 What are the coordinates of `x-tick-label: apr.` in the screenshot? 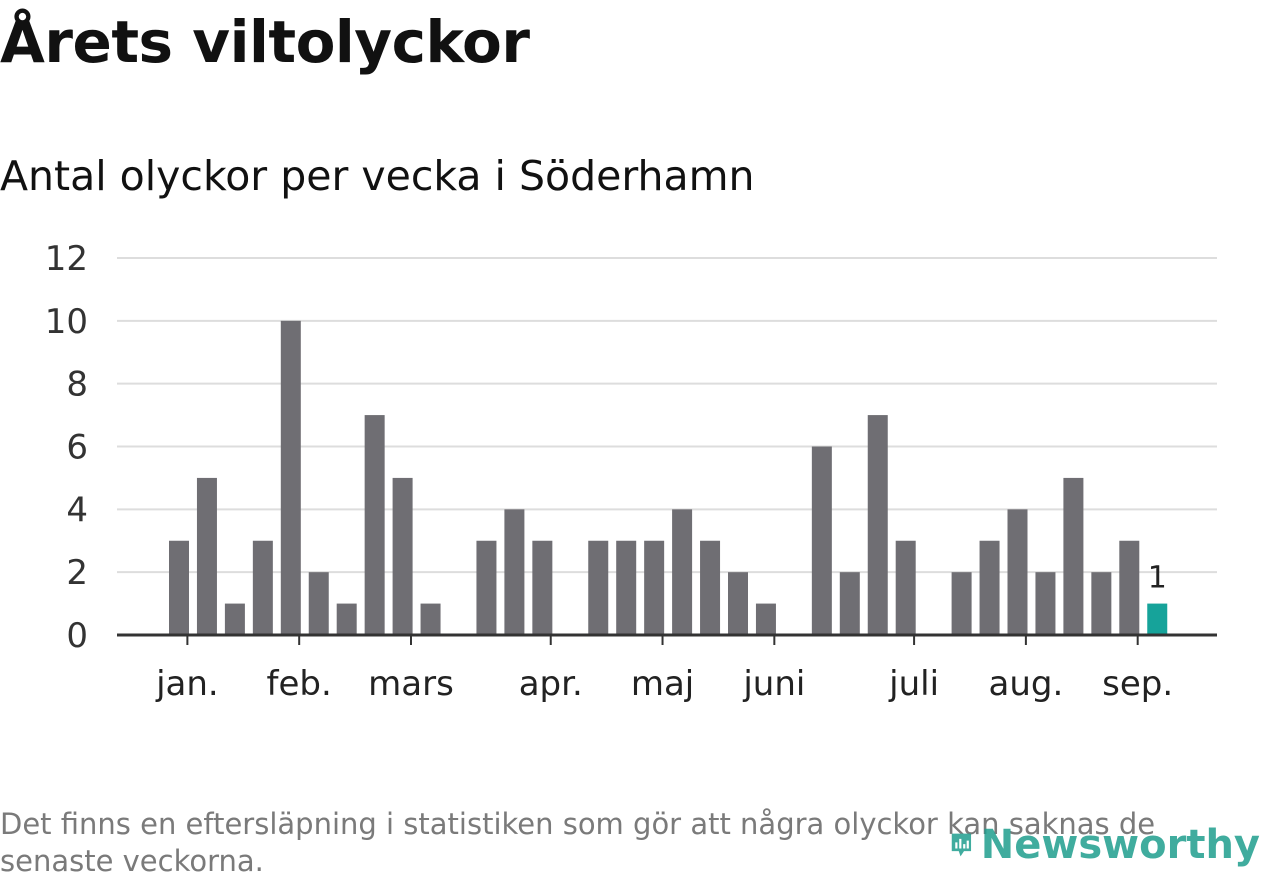 It's located at (551, 684).